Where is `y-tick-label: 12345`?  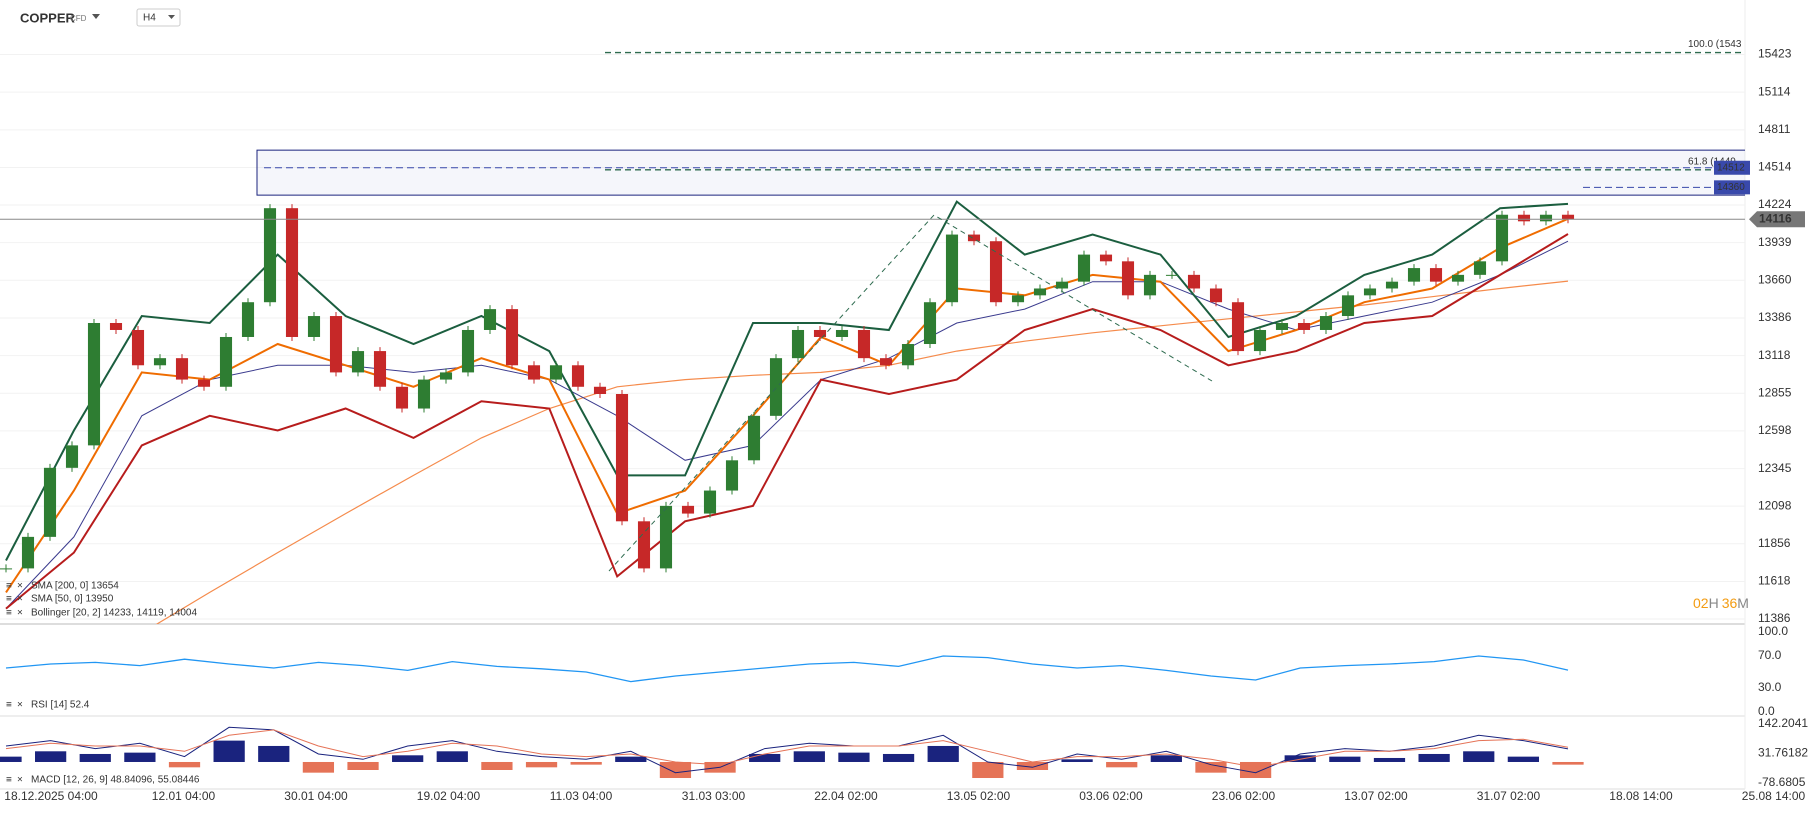 y-tick-label: 12345 is located at coordinates (1775, 468).